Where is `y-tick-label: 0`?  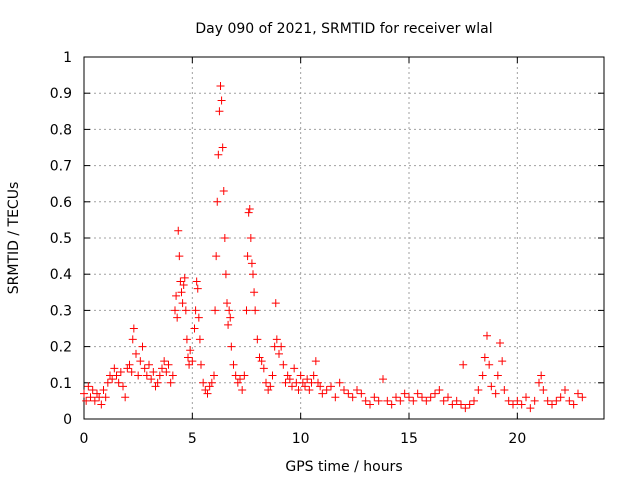 y-tick-label: 0 is located at coordinates (67, 420).